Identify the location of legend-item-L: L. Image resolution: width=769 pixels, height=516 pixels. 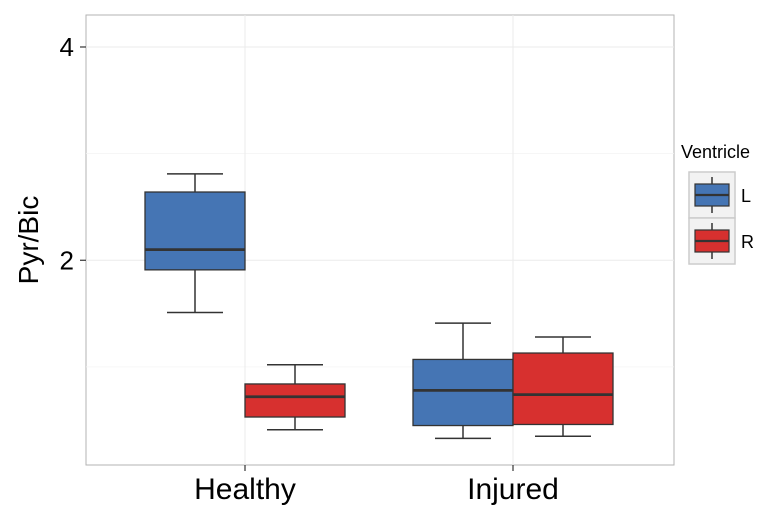
(719, 195).